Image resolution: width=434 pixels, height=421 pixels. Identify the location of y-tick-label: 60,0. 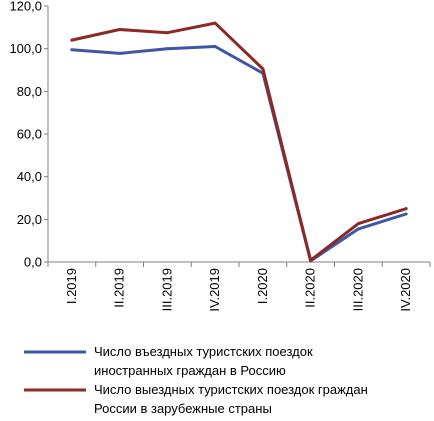
(29, 134).